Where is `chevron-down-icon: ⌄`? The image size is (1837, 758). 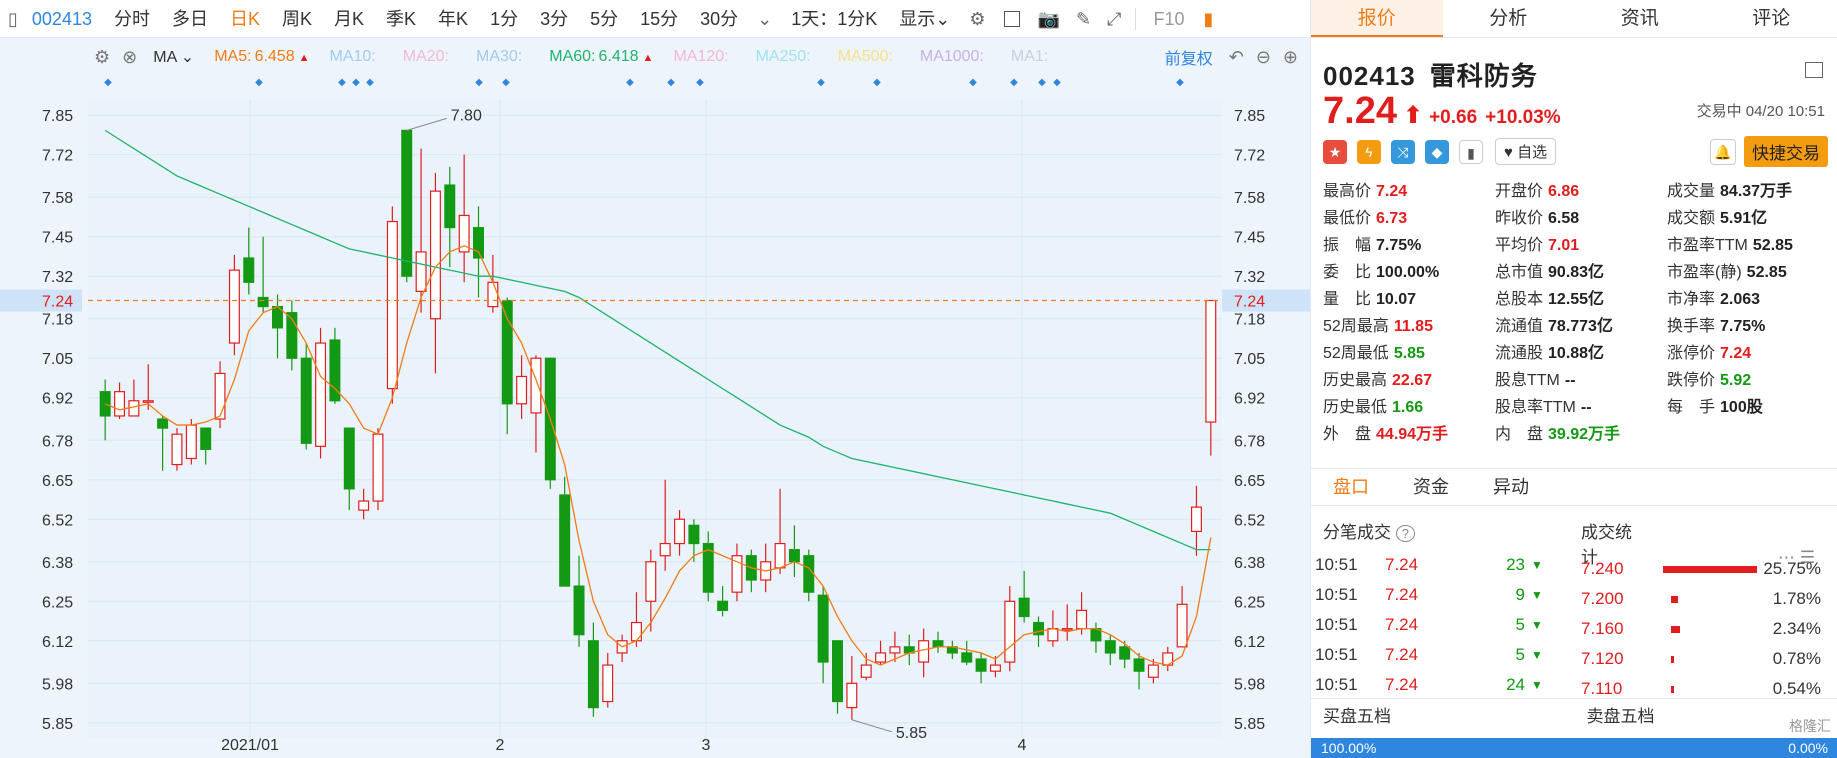 chevron-down-icon: ⌄ is located at coordinates (765, 18).